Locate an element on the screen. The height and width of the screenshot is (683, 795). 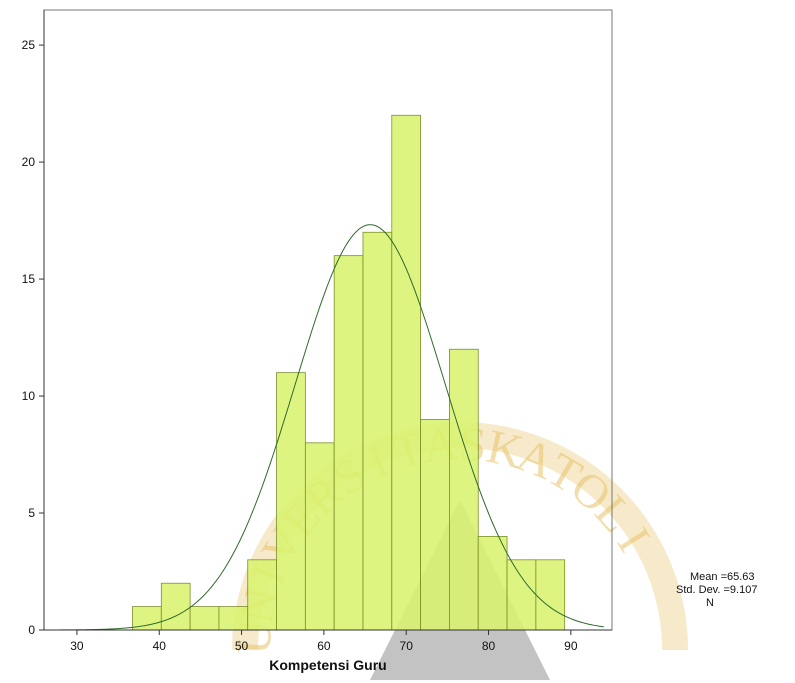
x-tick-label: 60 is located at coordinates (324, 646).